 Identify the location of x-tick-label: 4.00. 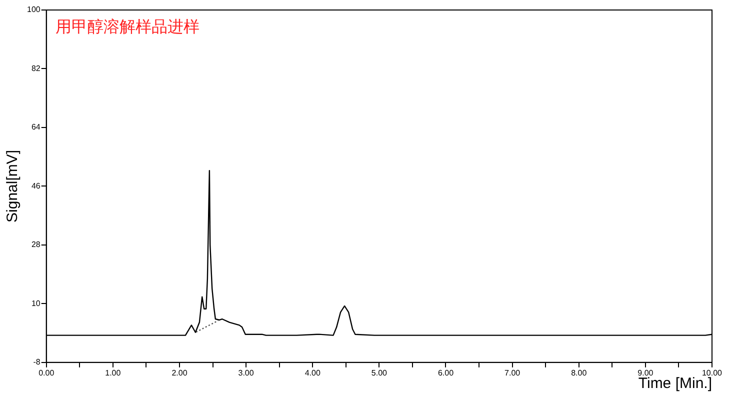
(312, 373).